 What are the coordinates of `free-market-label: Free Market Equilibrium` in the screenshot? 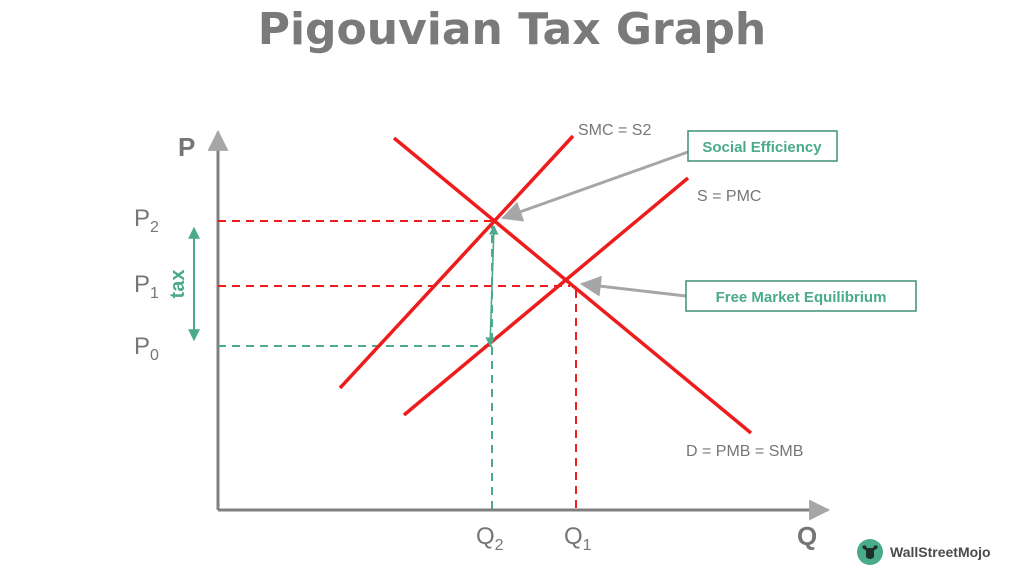 It's located at (801, 297).